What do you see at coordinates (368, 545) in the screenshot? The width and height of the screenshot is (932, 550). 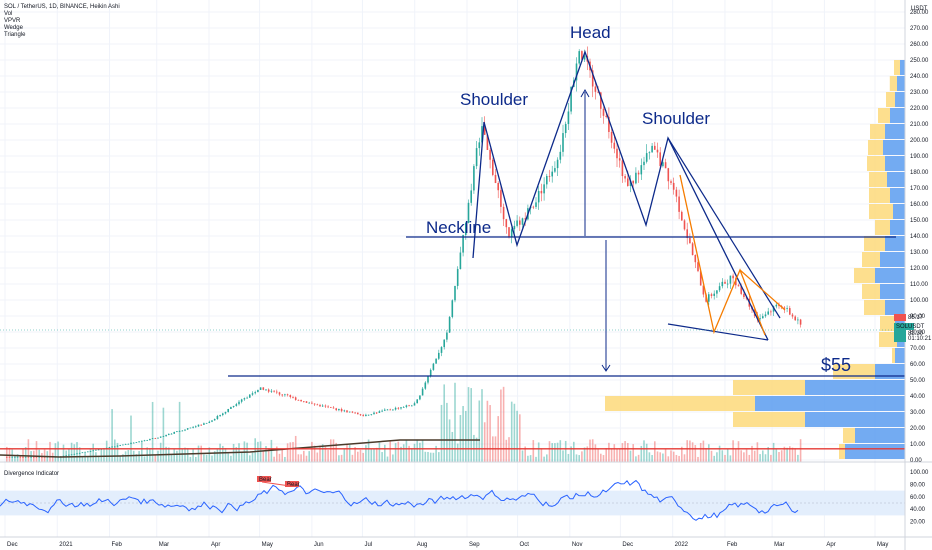 I see `time-tick-label: Jul` at bounding box center [368, 545].